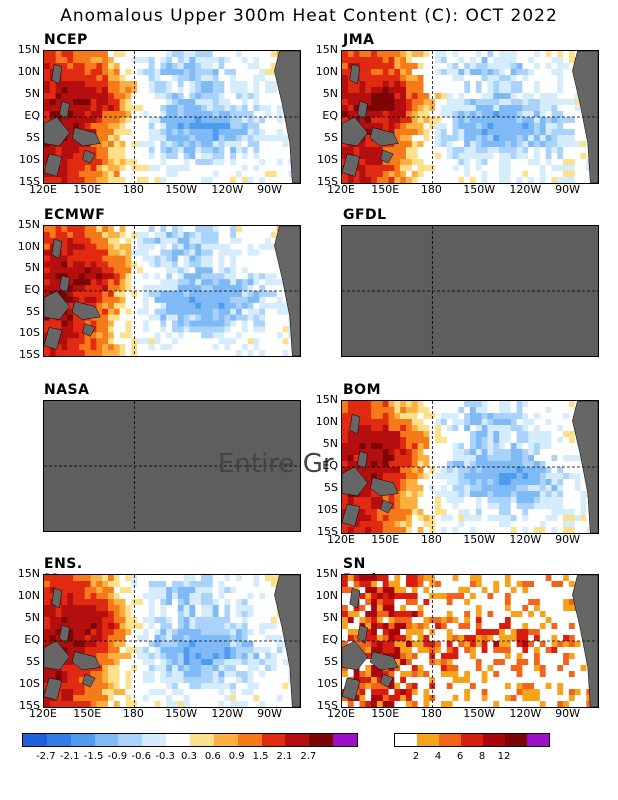  Describe the element at coordinates (504, 756) in the screenshot. I see `colorbar-sn-tick: 12` at that location.